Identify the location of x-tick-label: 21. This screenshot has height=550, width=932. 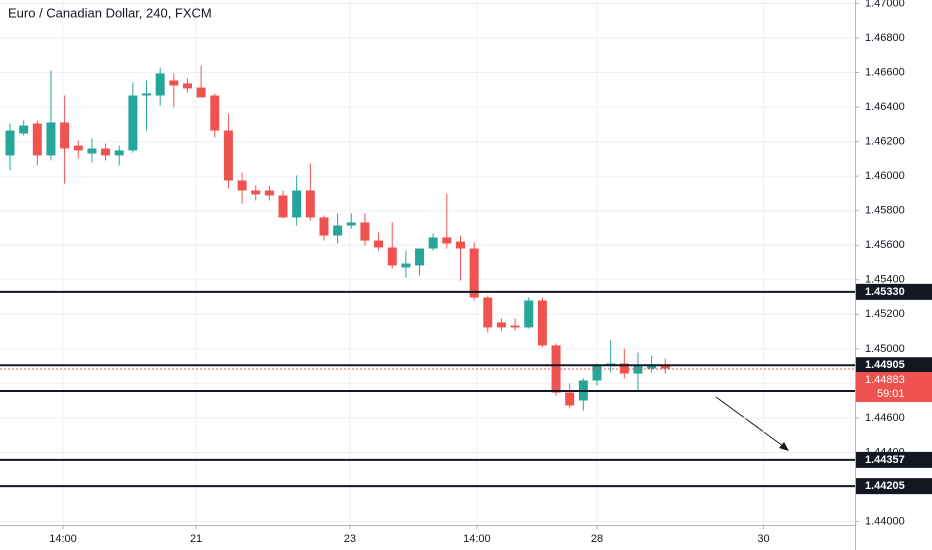
(196, 539).